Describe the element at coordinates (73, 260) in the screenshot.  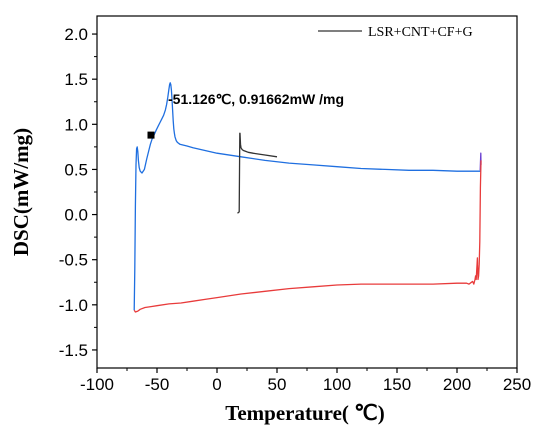
I see `y-tick-label: -0.5` at that location.